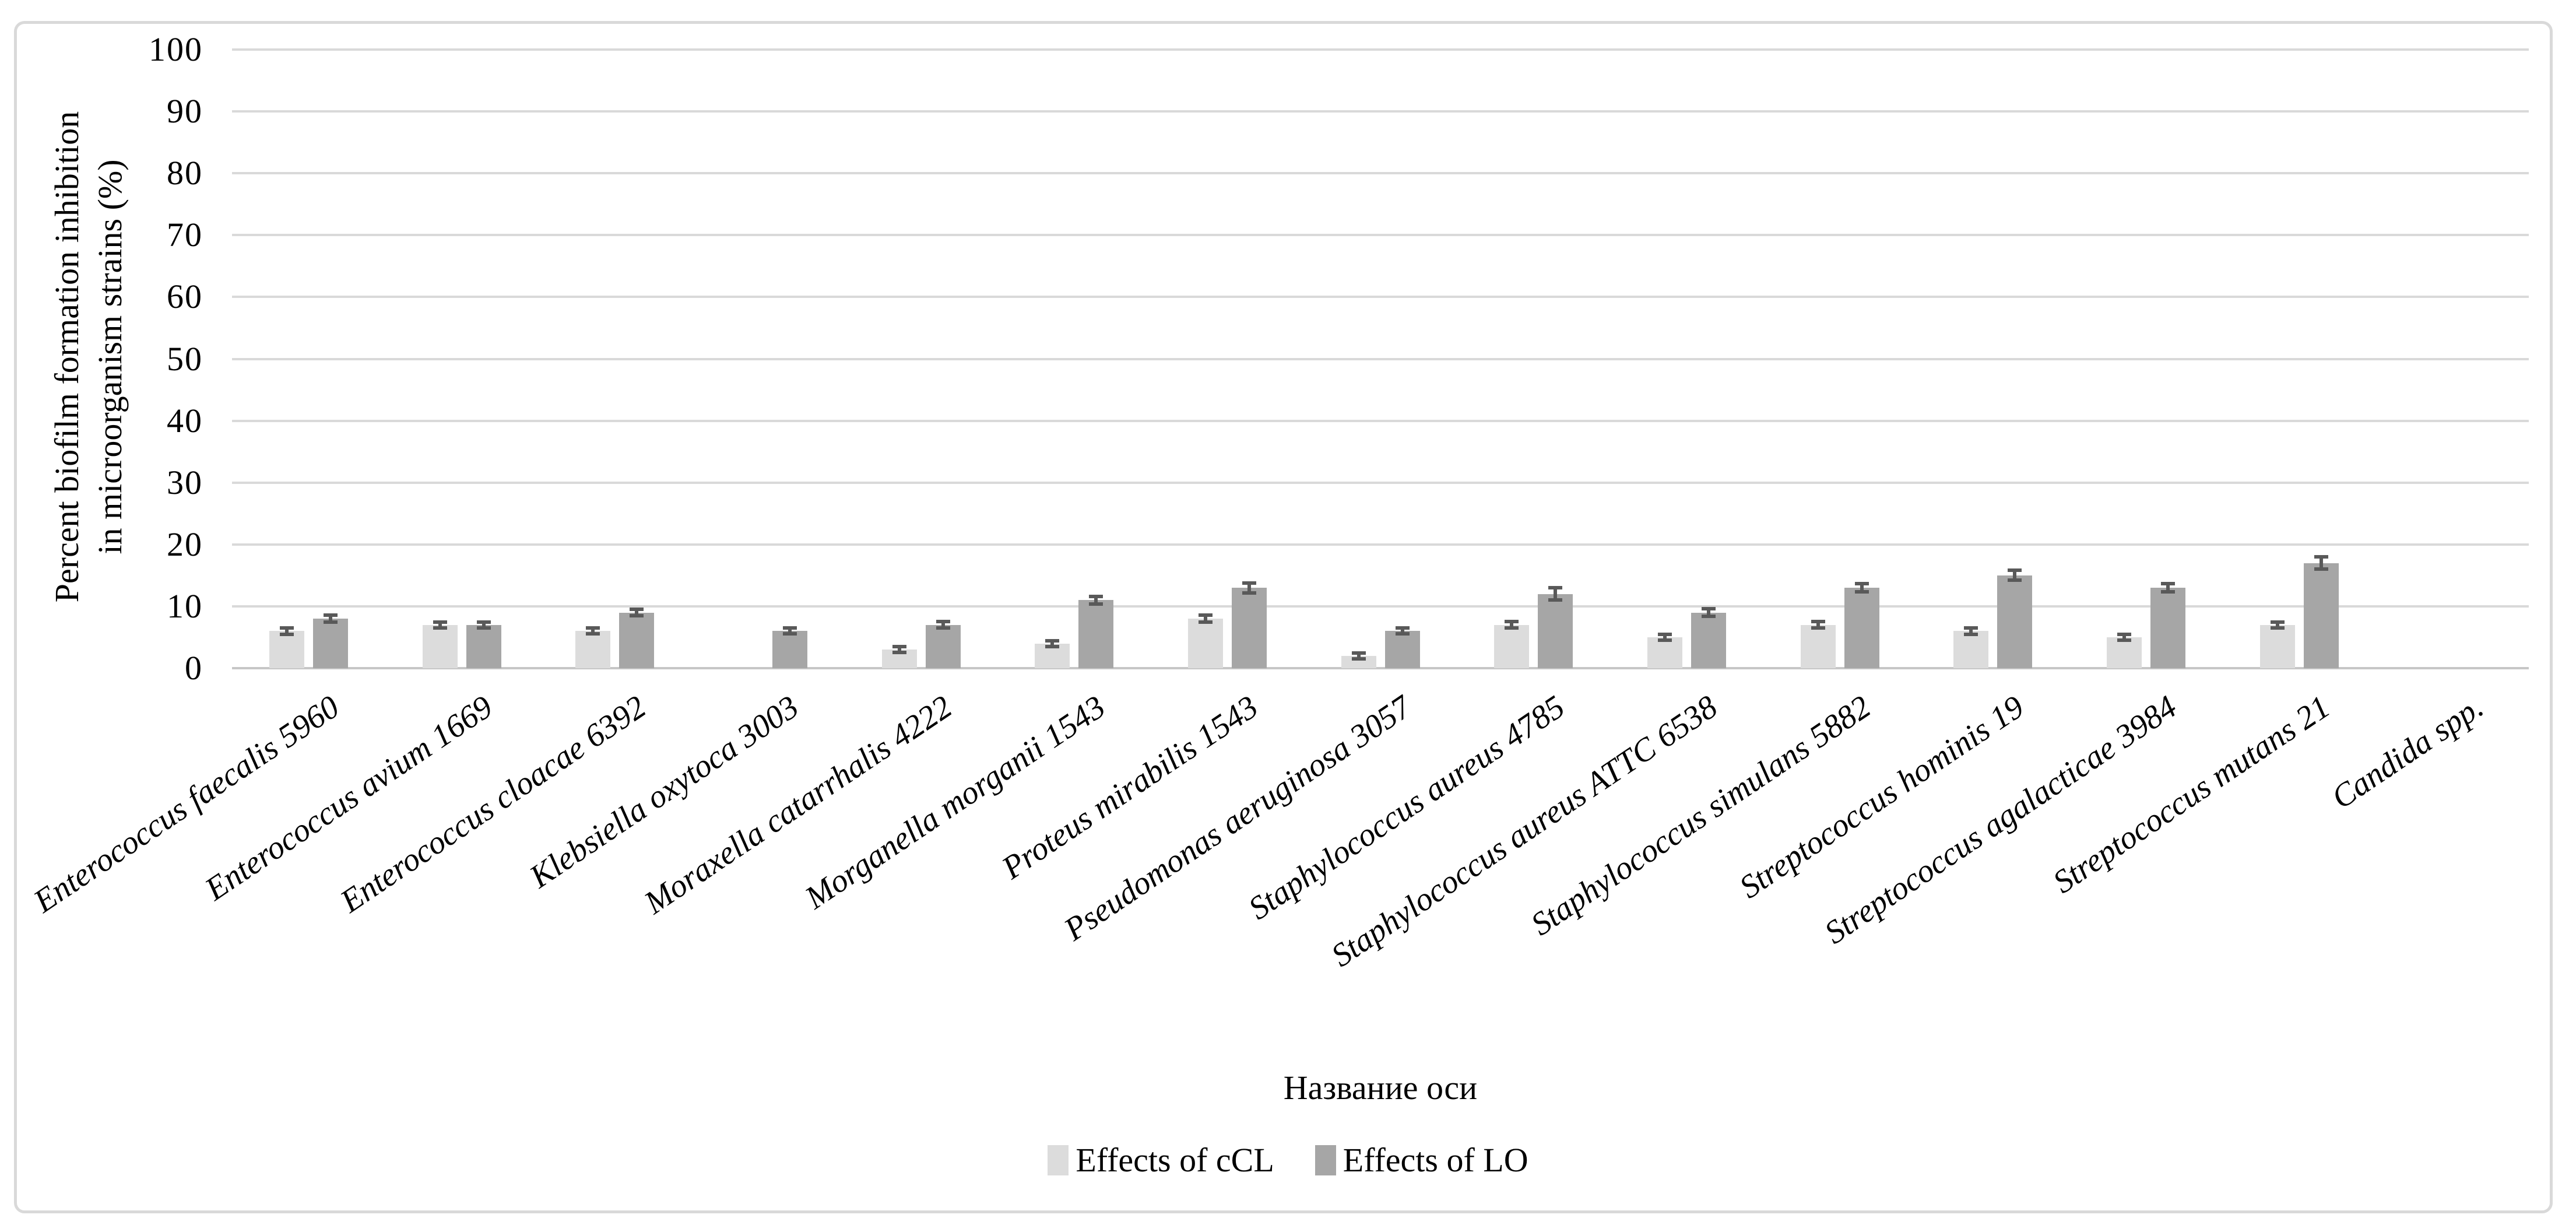 Image resolution: width=2576 pixels, height=1225 pixels. What do you see at coordinates (185, 606) in the screenshot?
I see `y-tick-label: 10` at bounding box center [185, 606].